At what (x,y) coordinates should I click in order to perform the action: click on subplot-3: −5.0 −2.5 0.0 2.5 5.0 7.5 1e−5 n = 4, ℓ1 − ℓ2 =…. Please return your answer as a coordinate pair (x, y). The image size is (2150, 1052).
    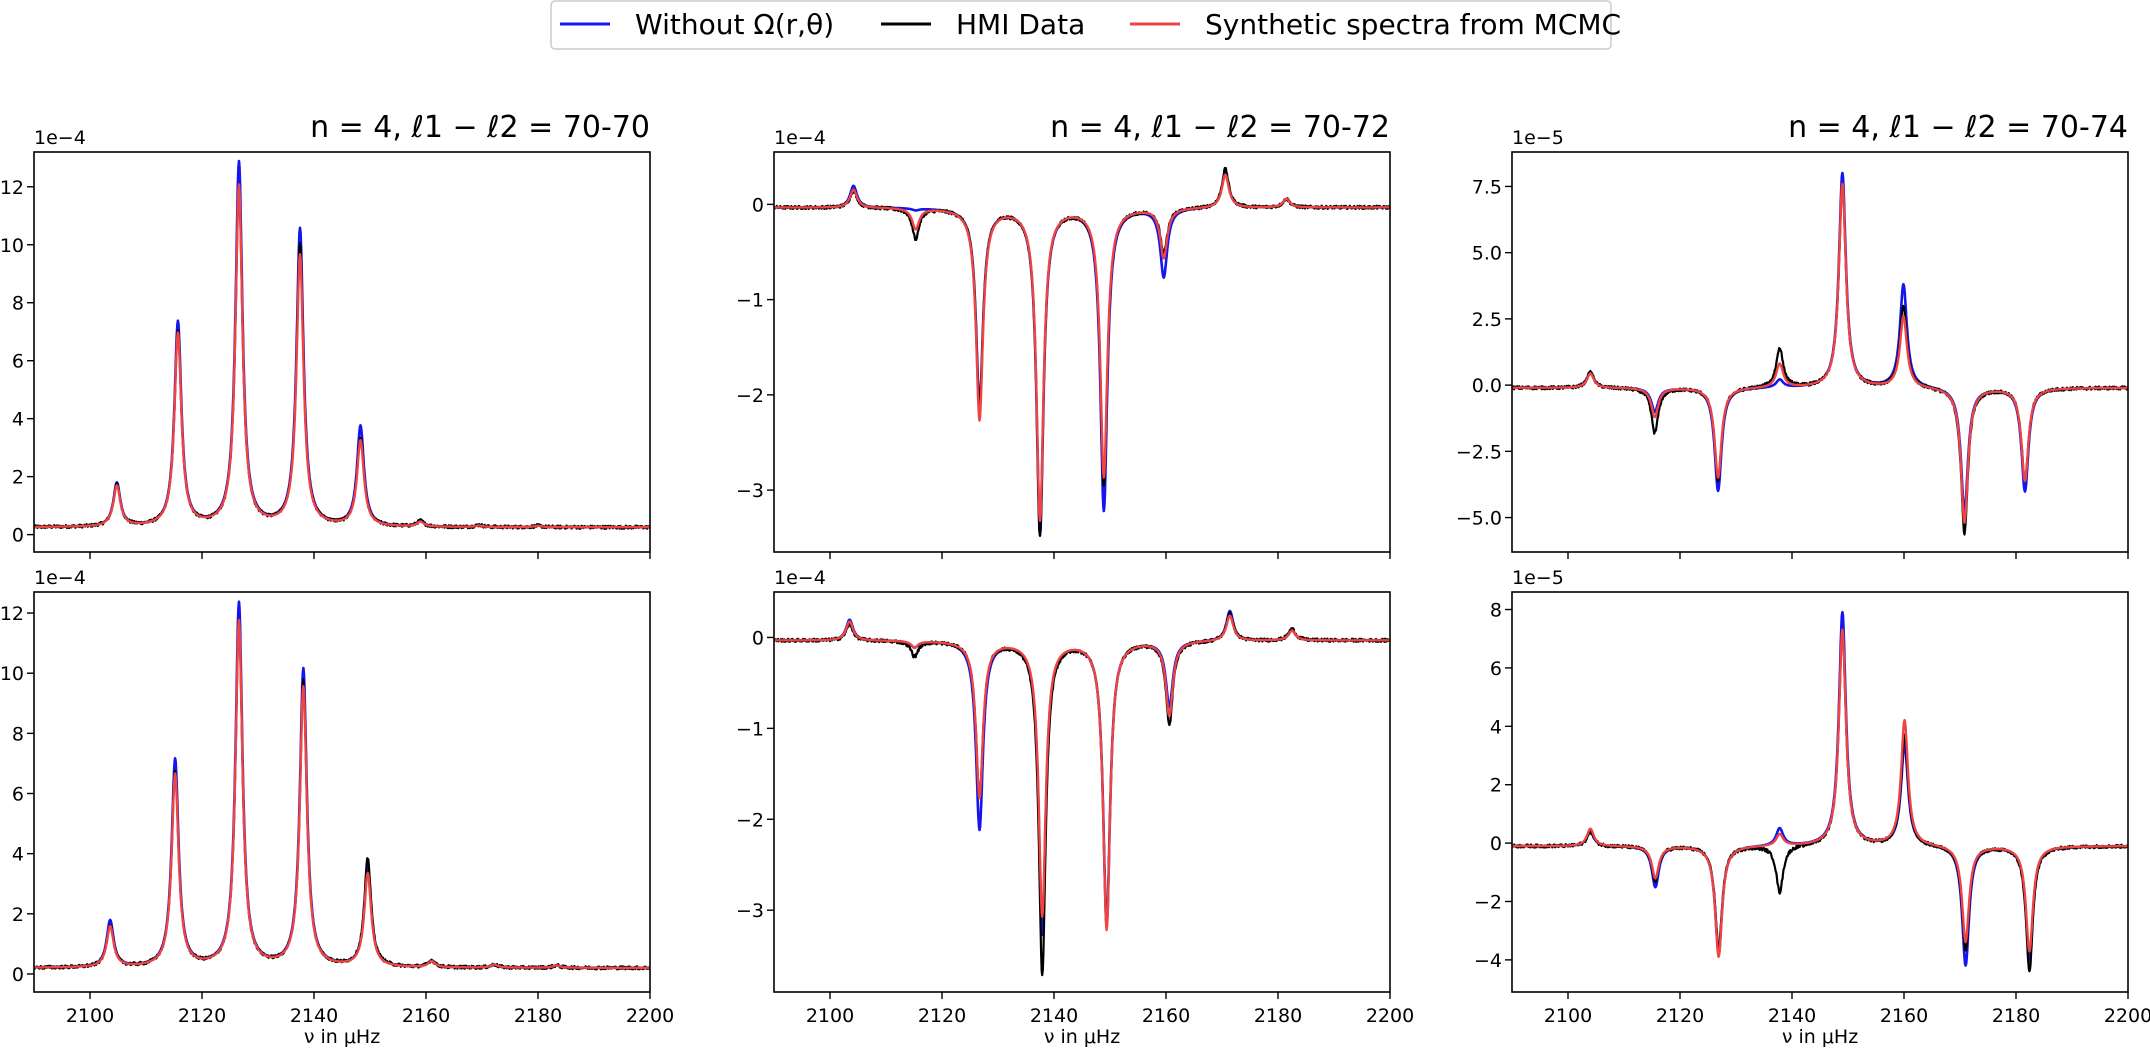
    Looking at the image, I should click on (1792, 334).